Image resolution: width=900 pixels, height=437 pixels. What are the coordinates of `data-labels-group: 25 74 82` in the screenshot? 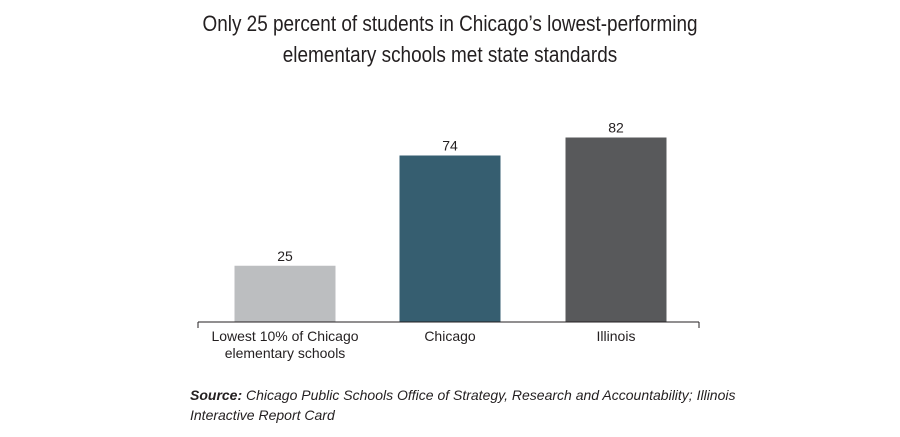 It's located at (450, 192).